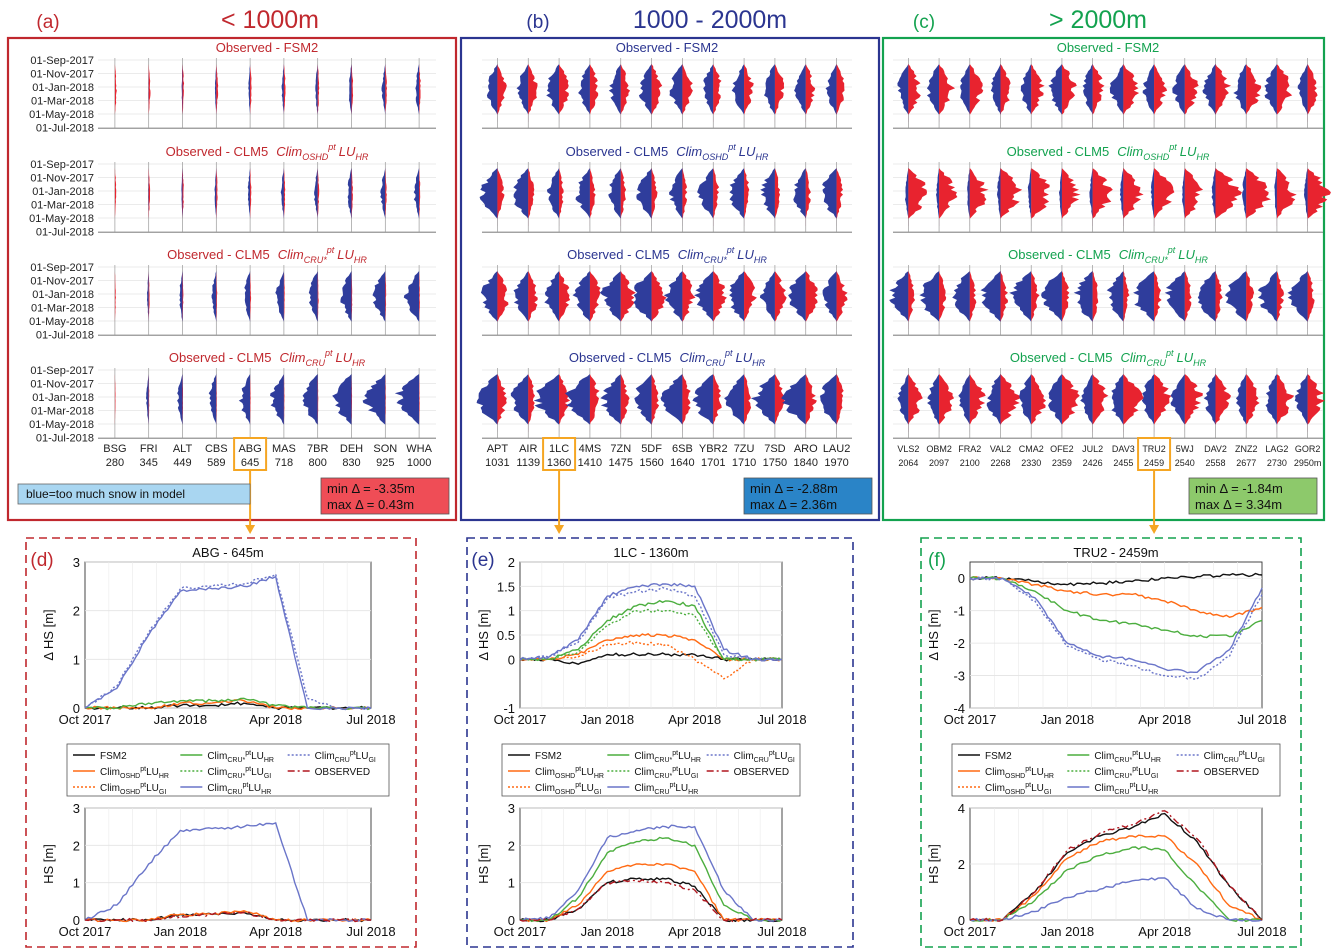 The image size is (1331, 951). What do you see at coordinates (41, 560) in the screenshot?
I see `detail-label: (d)` at bounding box center [41, 560].